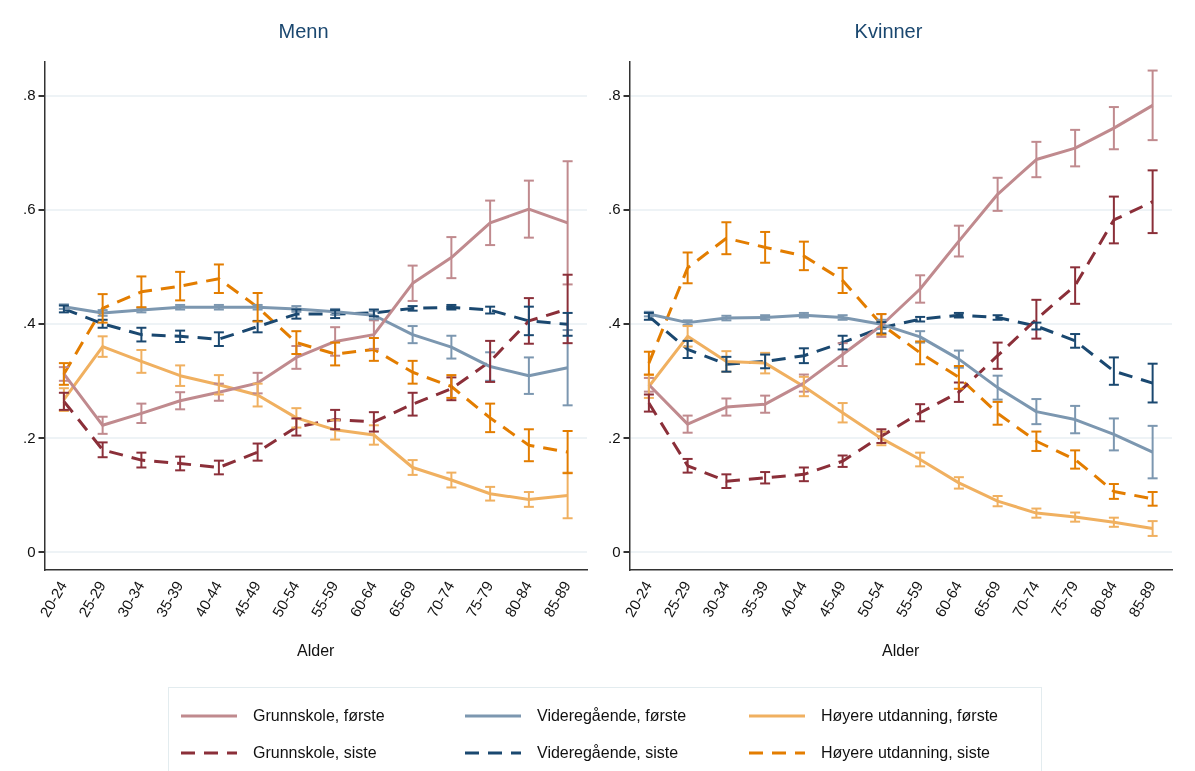 The image size is (1195, 771). Describe the element at coordinates (608, 752) in the screenshot. I see `legend-label: Videregående, siste` at that location.